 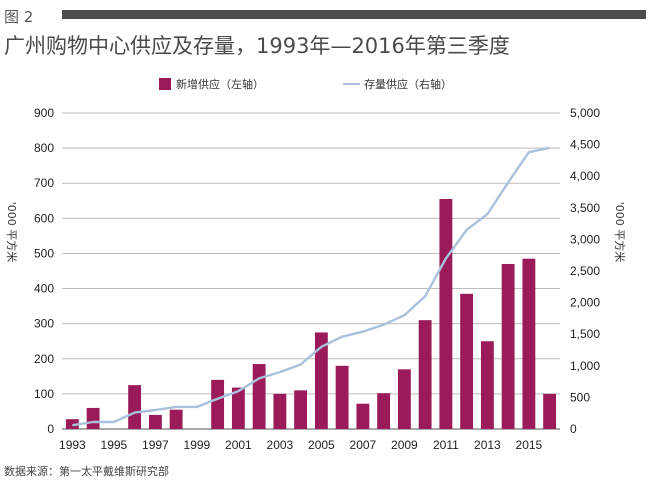 What do you see at coordinates (585, 271) in the screenshot?
I see `y-right-tick-label: 2,500` at bounding box center [585, 271].